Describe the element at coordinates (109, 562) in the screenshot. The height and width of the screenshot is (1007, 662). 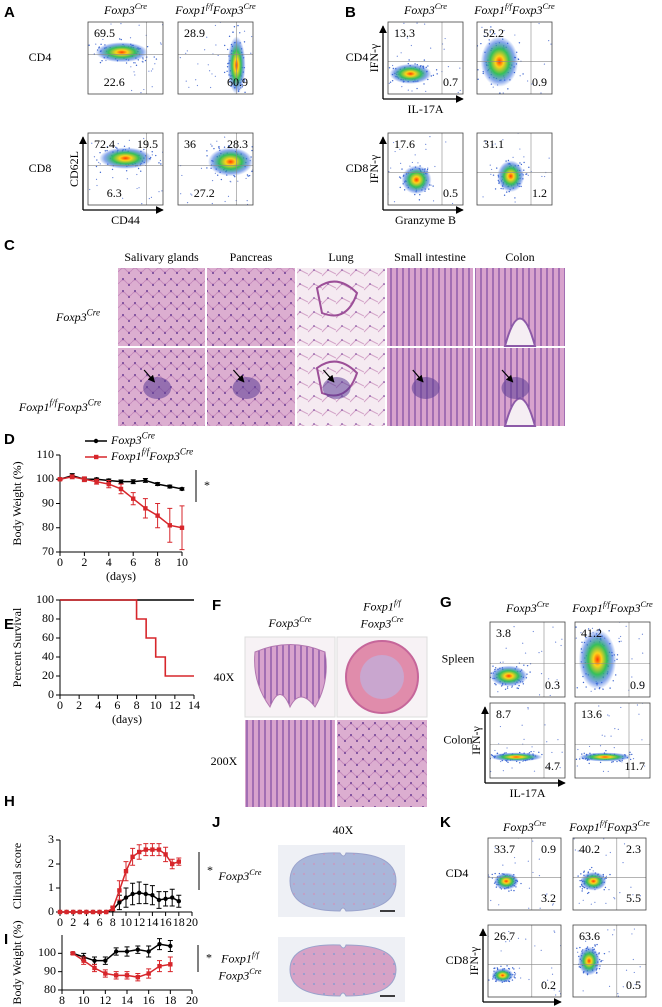
I see `x-tick-label: 4` at that location.